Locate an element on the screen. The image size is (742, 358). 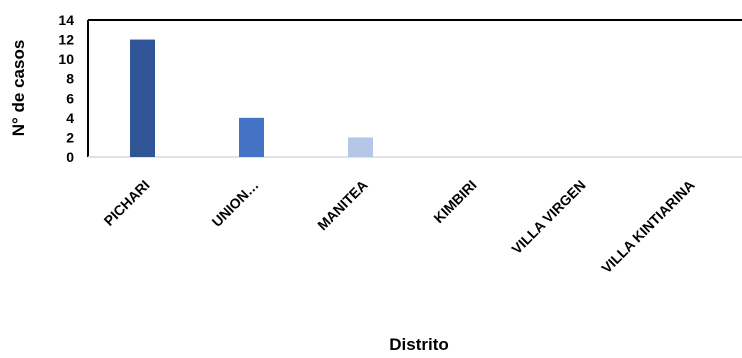
x-tick-label: MANITEA is located at coordinates (342, 205).